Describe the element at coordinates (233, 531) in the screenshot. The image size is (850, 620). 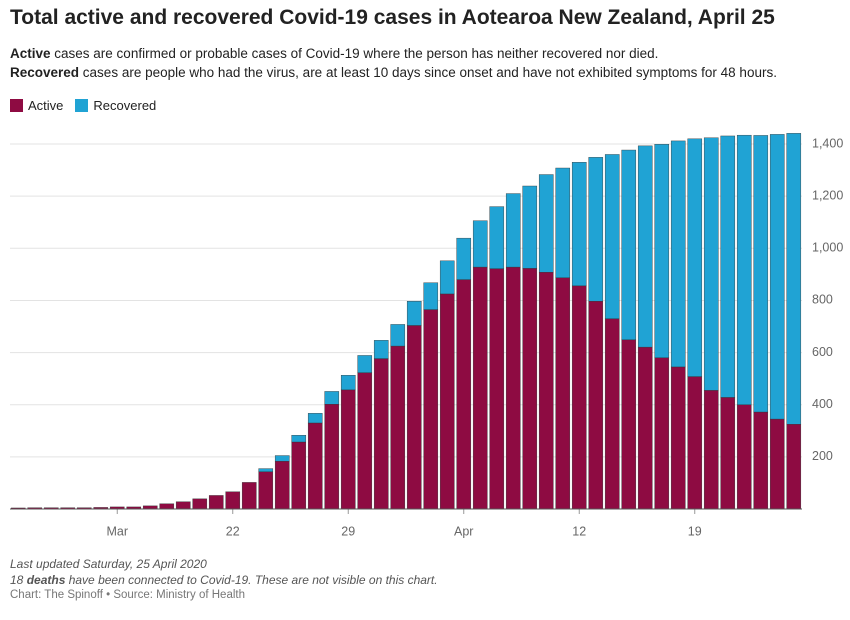
I see `x-tick-label: 22` at that location.